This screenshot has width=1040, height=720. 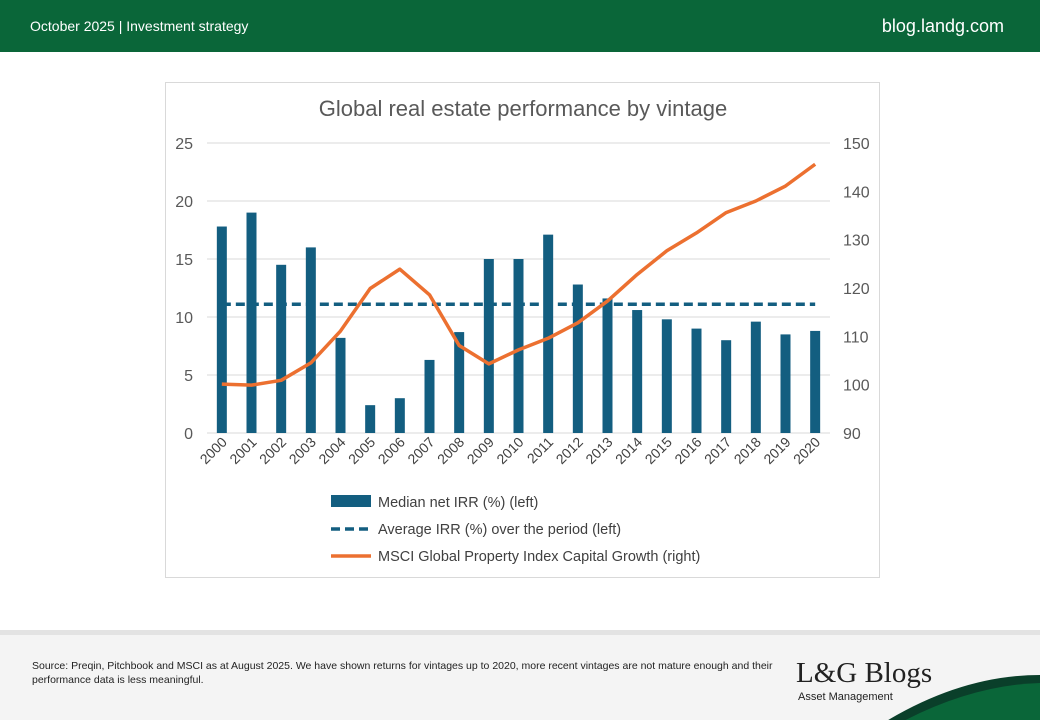 I want to click on bar-2012, so click(x=577, y=358).